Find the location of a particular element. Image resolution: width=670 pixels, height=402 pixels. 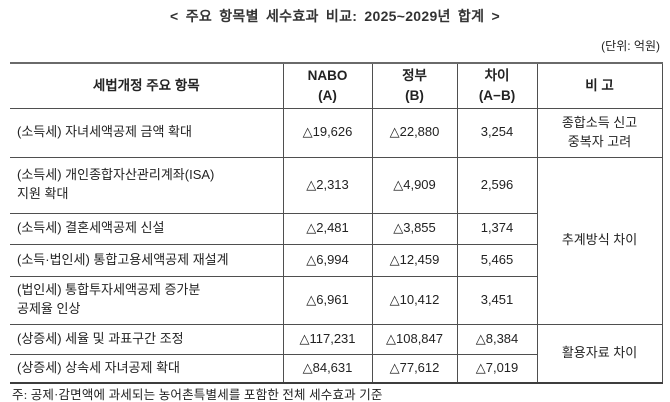

row-item: (상증세) 세율 및 과표구간 조정 is located at coordinates (147, 339).